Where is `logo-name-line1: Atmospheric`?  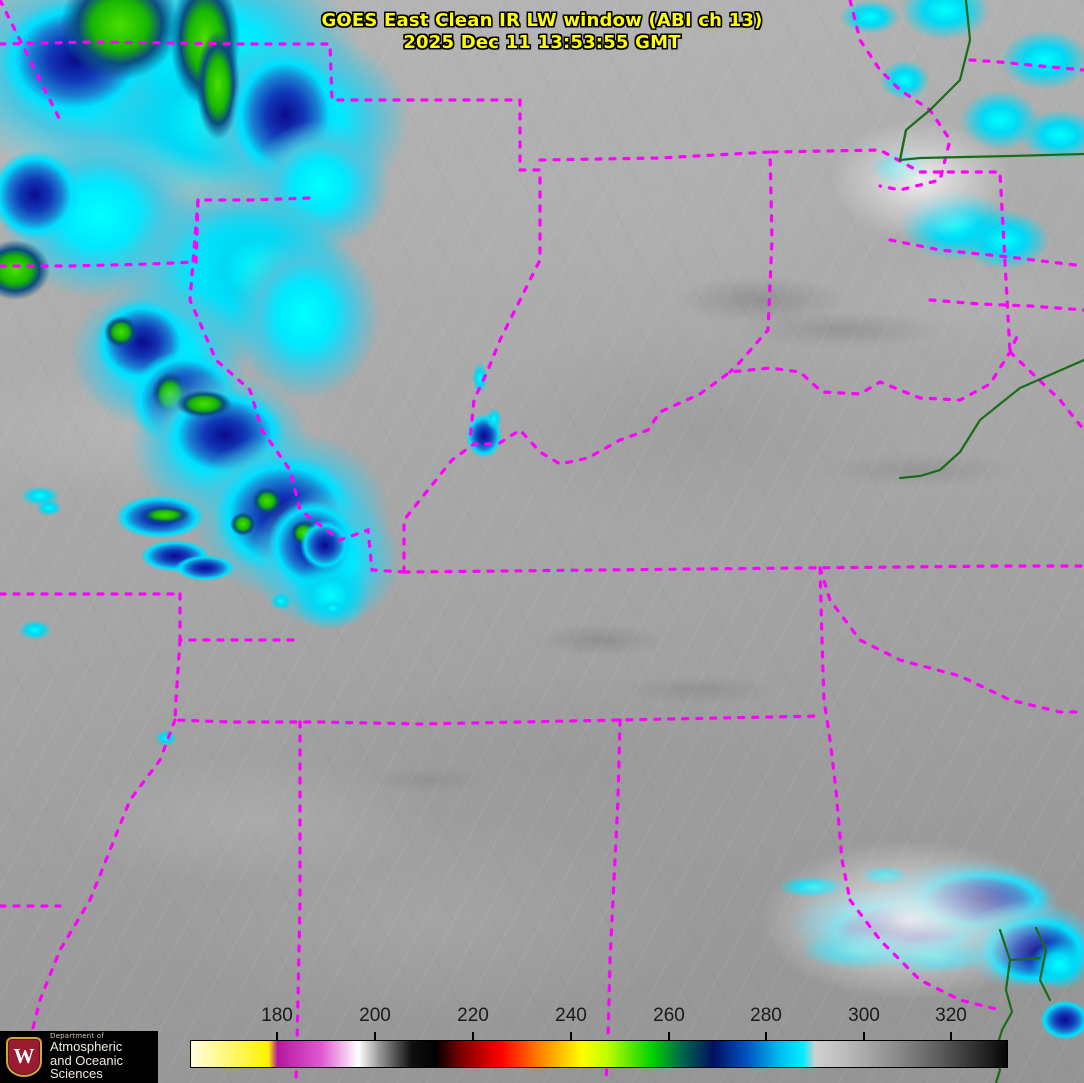 logo-name-line1: Atmospheric is located at coordinates (86, 1047).